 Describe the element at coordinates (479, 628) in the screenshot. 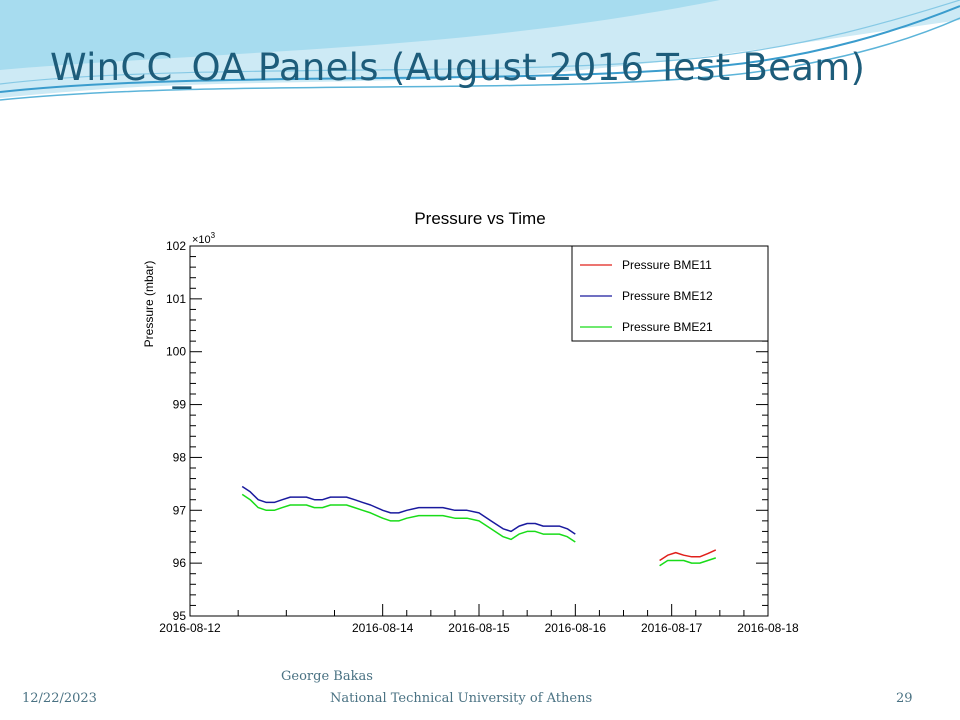

I see `x-tick-label: 2016-08-15` at that location.